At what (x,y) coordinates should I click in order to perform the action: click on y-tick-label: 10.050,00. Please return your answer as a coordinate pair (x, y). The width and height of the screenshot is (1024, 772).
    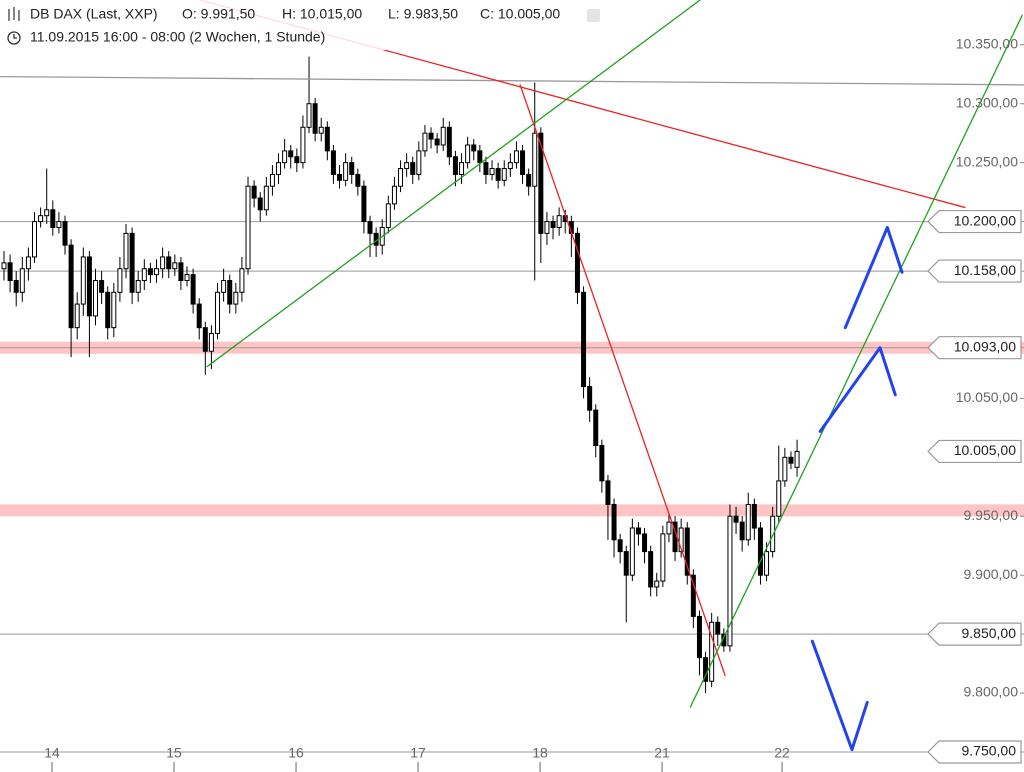
    Looking at the image, I should click on (987, 397).